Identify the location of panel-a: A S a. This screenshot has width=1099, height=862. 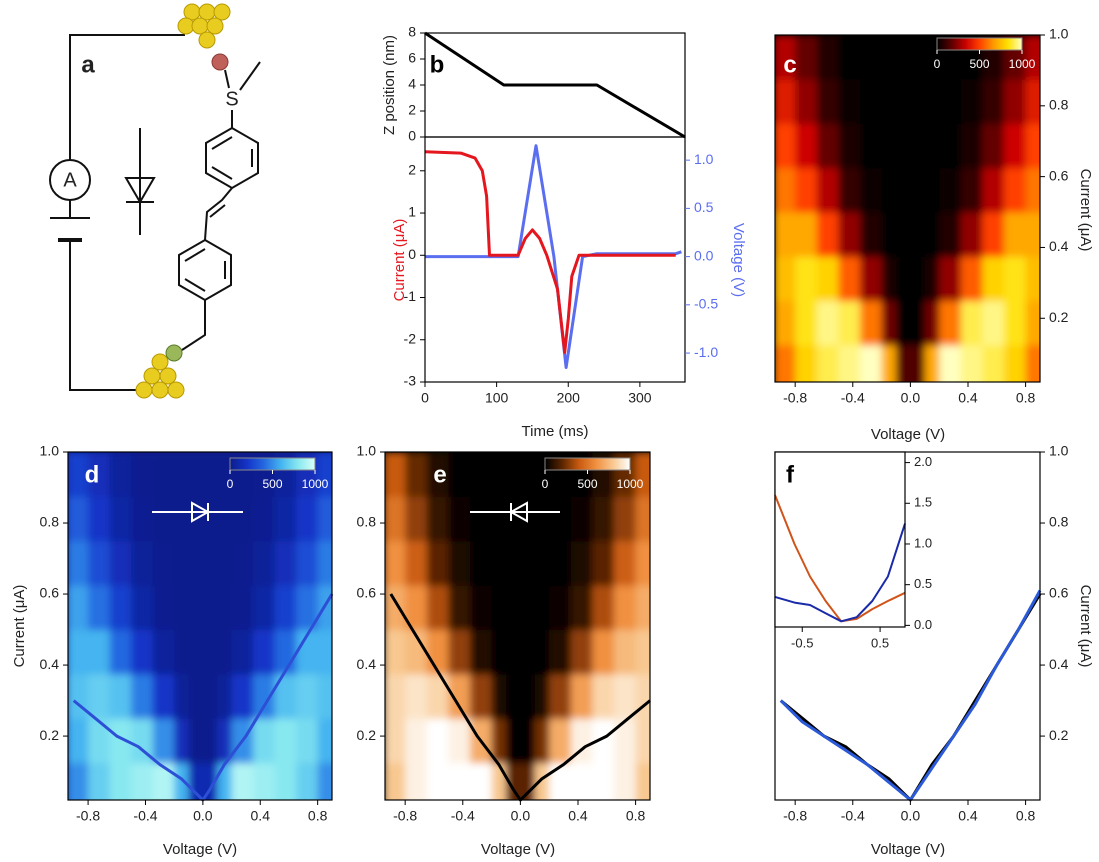
(155, 201).